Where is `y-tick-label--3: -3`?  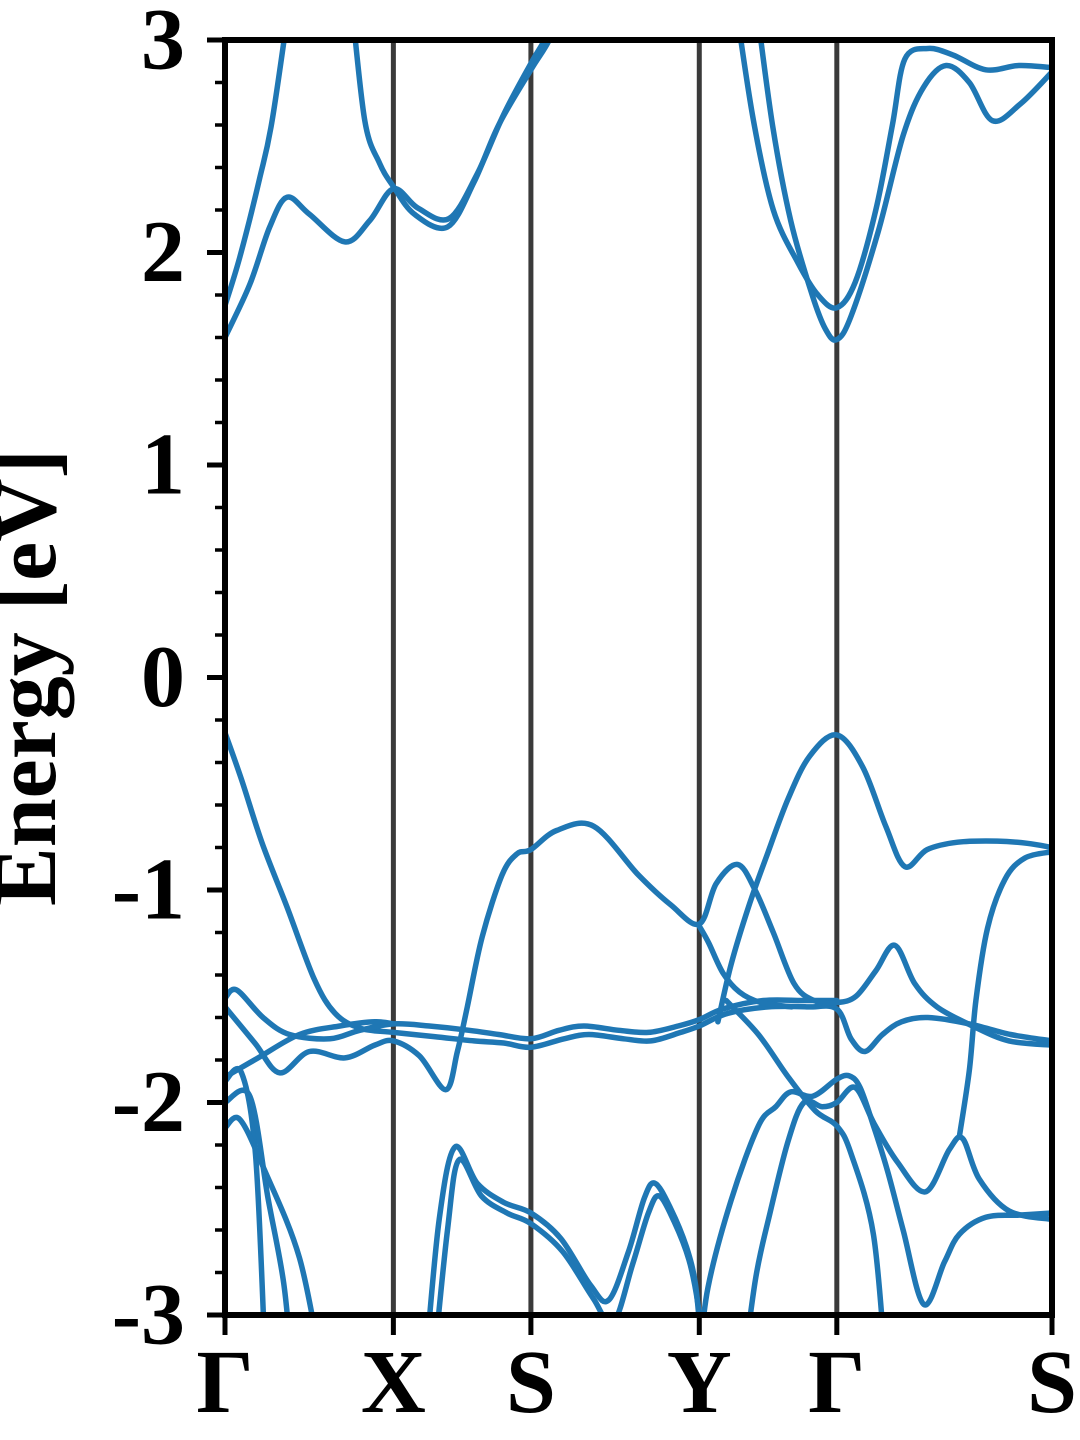 y-tick-label--3: -3 is located at coordinates (148, 1315).